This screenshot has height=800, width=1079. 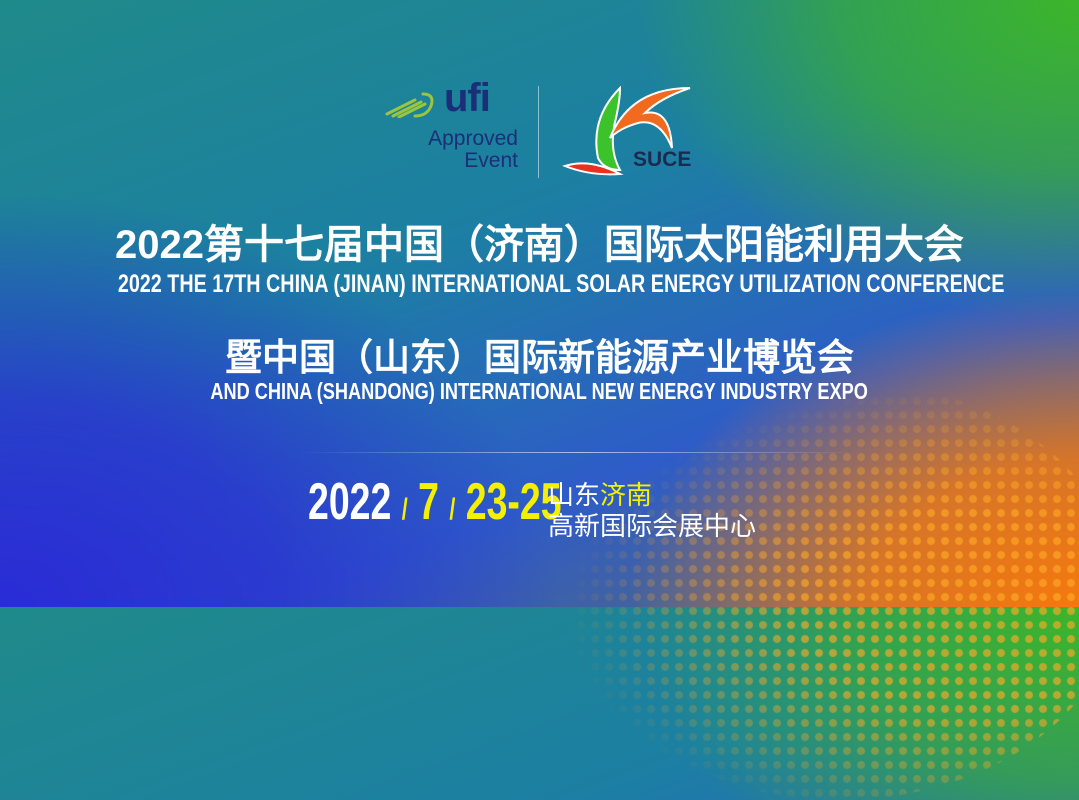 What do you see at coordinates (626, 130) in the screenshot?
I see `suce-logo-icon` at bounding box center [626, 130].